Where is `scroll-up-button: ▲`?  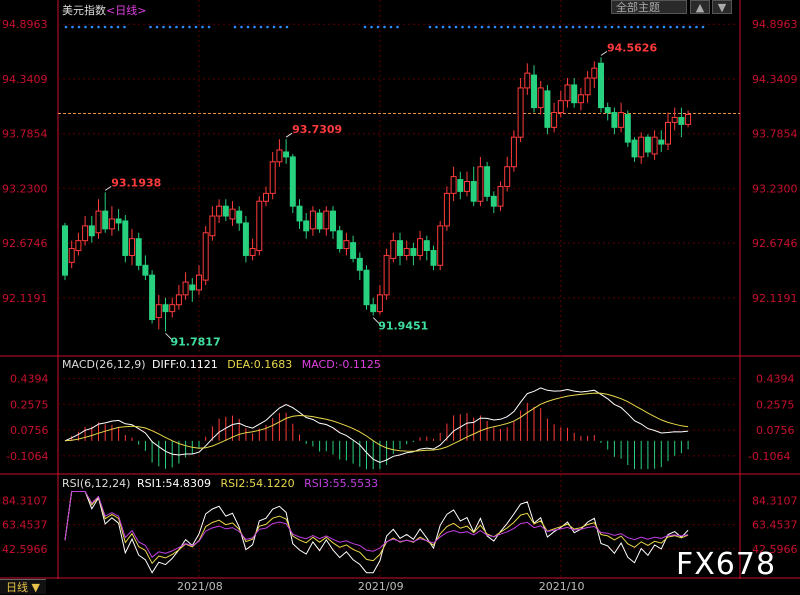
scroll-up-button: ▲ is located at coordinates (700, 7).